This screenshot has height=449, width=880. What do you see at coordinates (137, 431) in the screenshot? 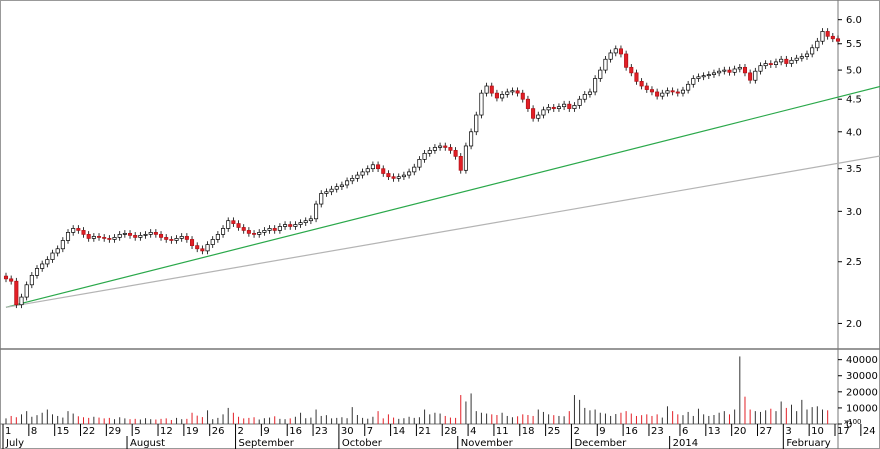
I see `date-tick-label: 5` at bounding box center [137, 431].